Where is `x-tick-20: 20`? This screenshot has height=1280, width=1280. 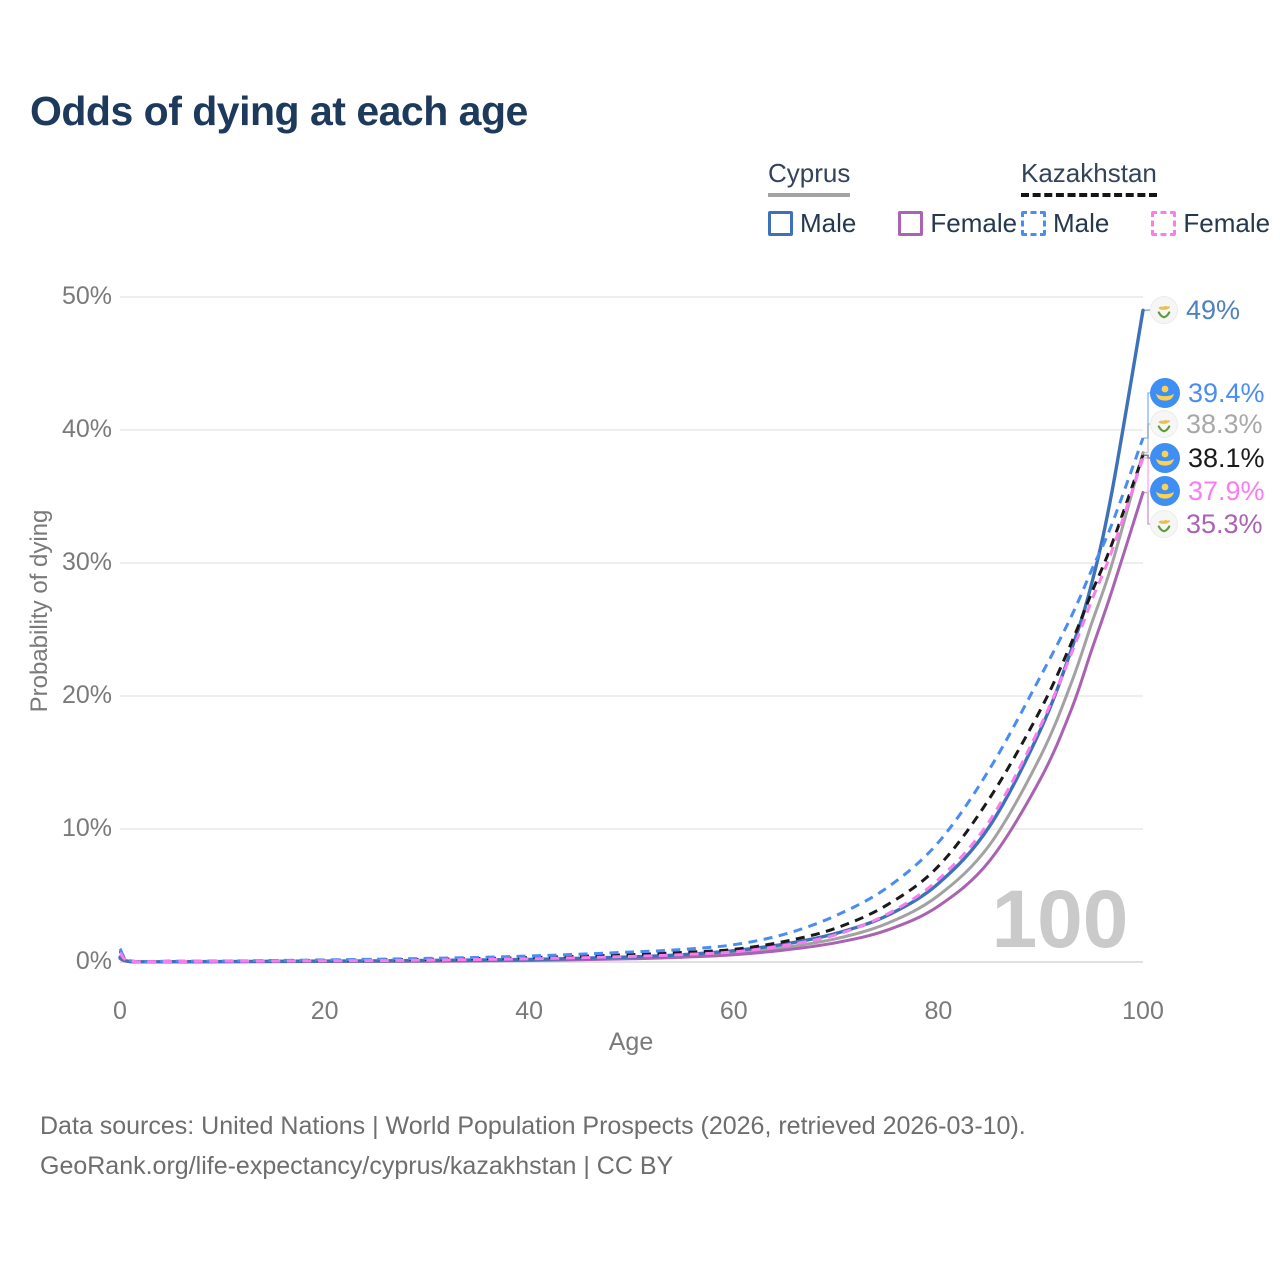
x-tick-20: 20 is located at coordinates (324, 1011).